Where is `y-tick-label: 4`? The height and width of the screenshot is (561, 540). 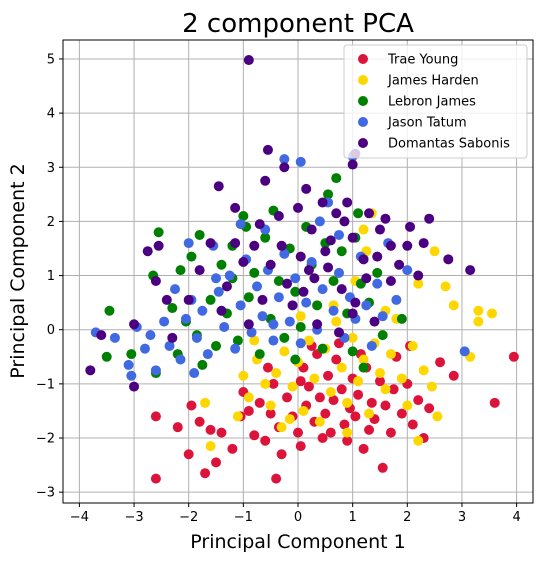
y-tick-label: 4 is located at coordinates (51, 114).